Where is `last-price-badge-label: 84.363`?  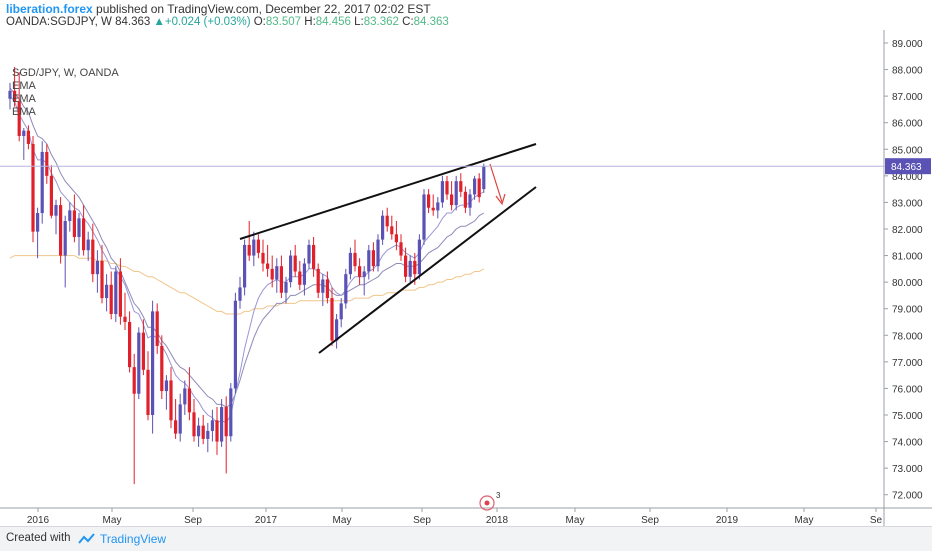 last-price-badge-label: 84.363 is located at coordinates (906, 167).